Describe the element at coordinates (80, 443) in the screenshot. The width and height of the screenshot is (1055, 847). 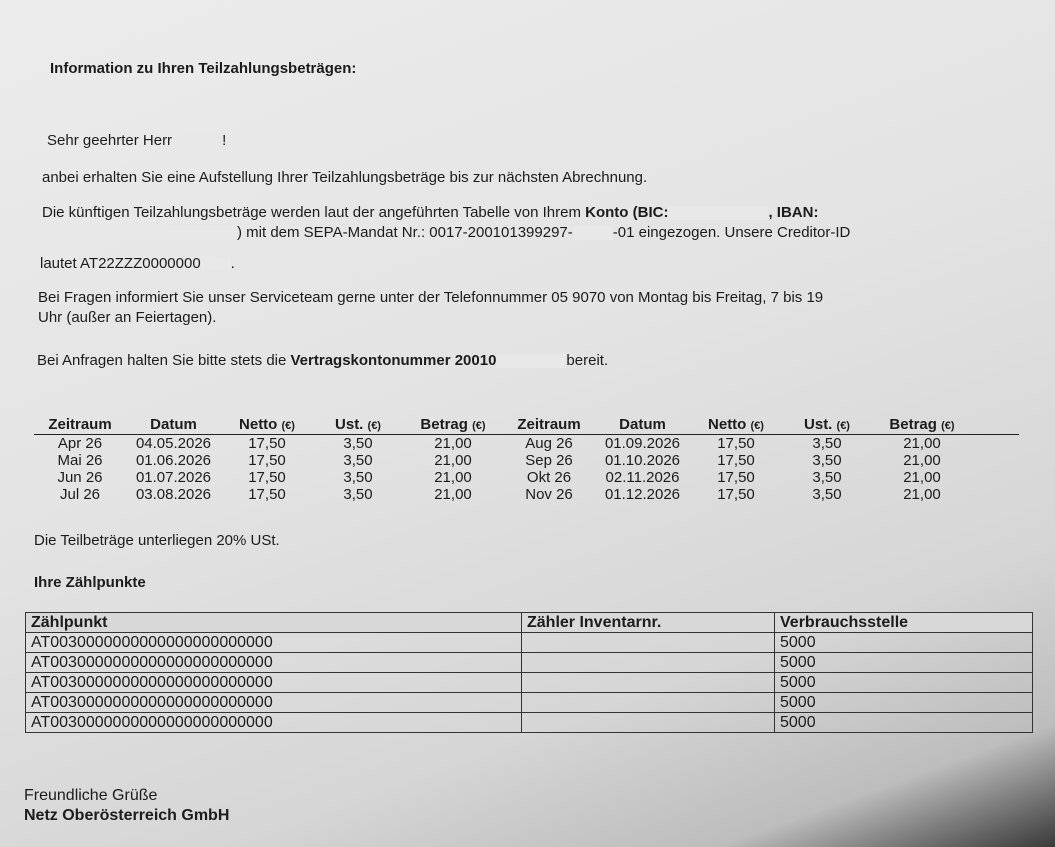
I see `table-cell: Apr 26` at that location.